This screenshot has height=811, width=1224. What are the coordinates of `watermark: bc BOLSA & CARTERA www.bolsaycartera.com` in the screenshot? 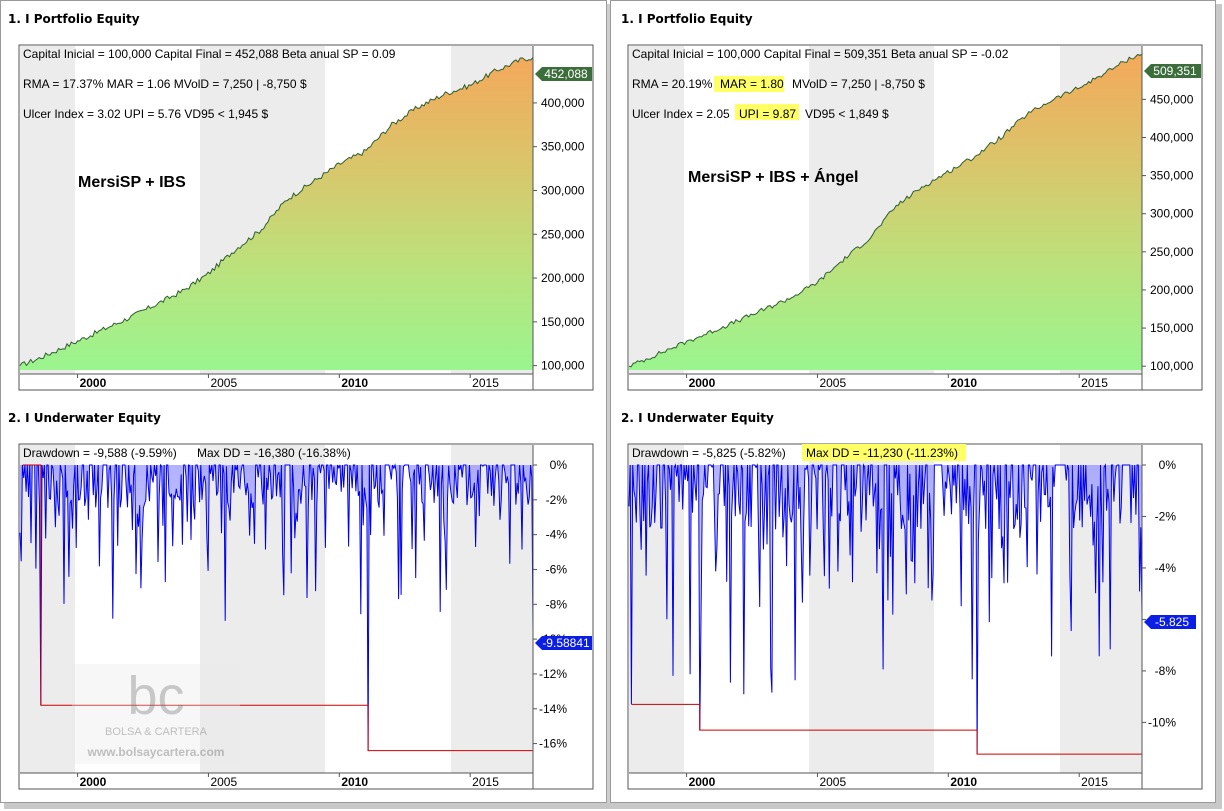 It's located at (156, 714).